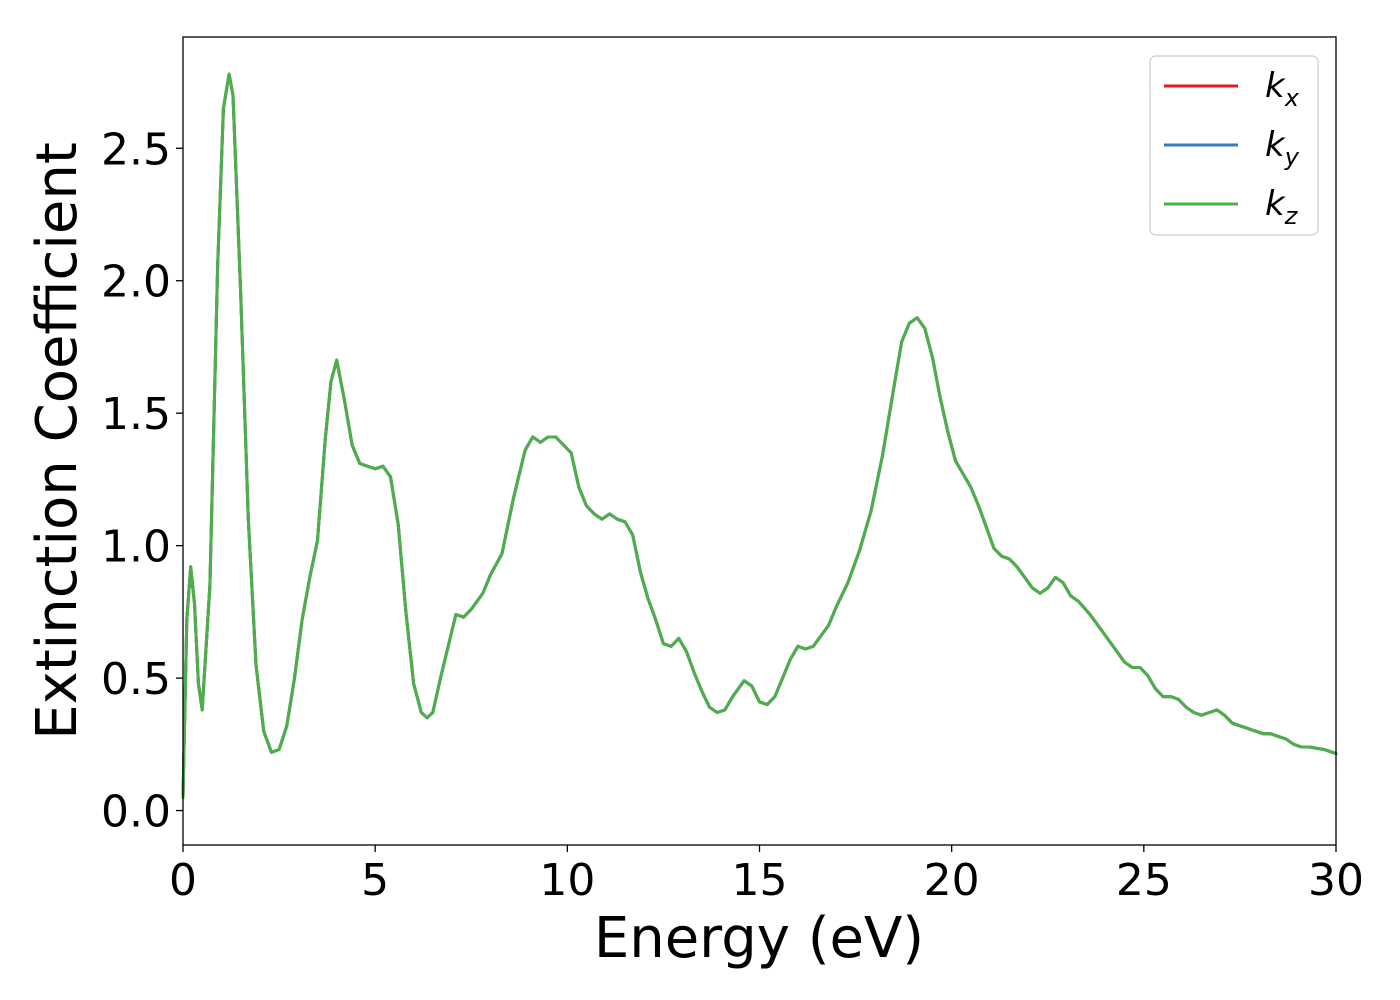  I want to click on x-tick-label: 0, so click(183, 880).